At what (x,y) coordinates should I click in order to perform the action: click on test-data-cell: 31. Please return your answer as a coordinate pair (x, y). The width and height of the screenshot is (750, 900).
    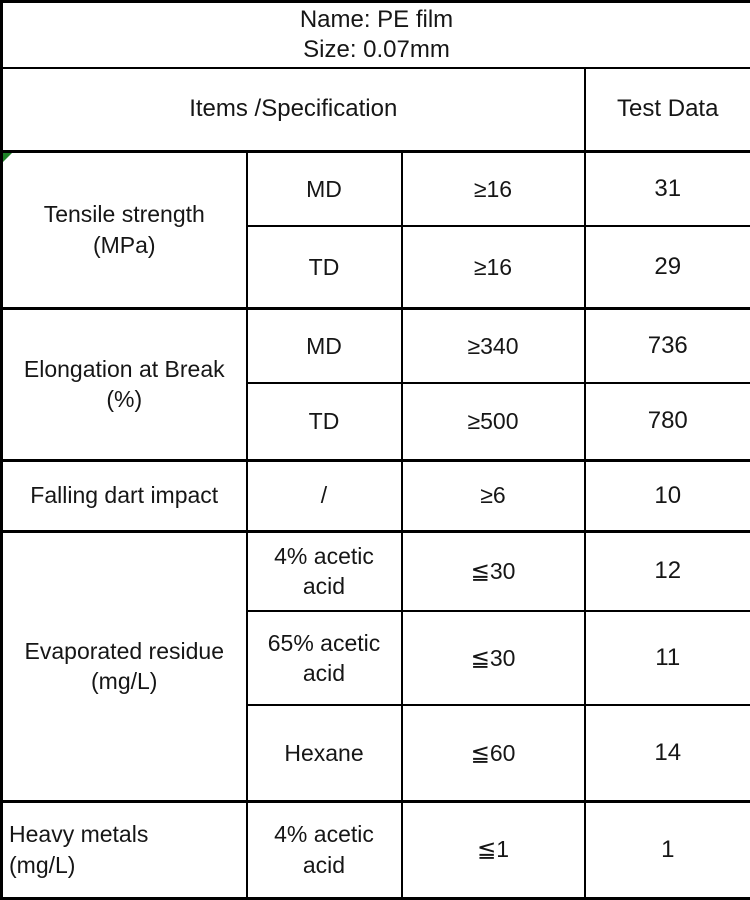
    Looking at the image, I should click on (667, 188).